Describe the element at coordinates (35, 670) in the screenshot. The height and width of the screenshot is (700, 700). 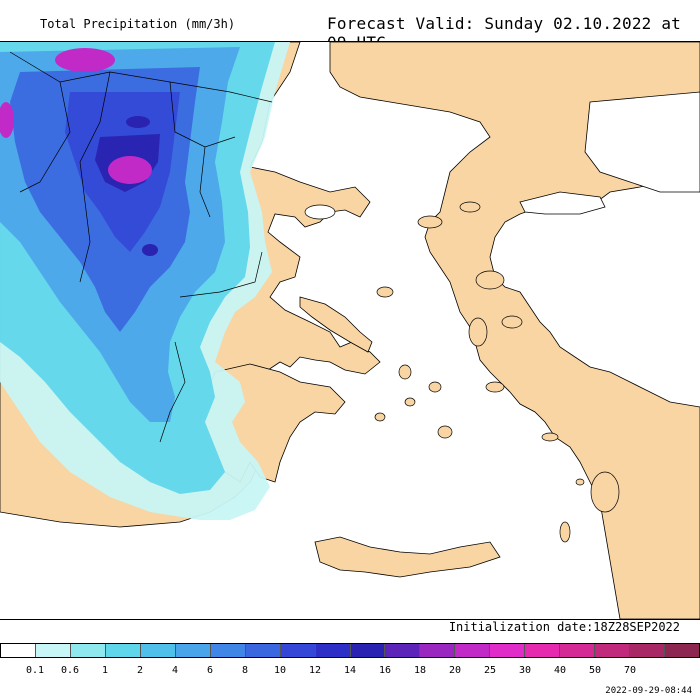
I see `legend-label: 0.1` at that location.